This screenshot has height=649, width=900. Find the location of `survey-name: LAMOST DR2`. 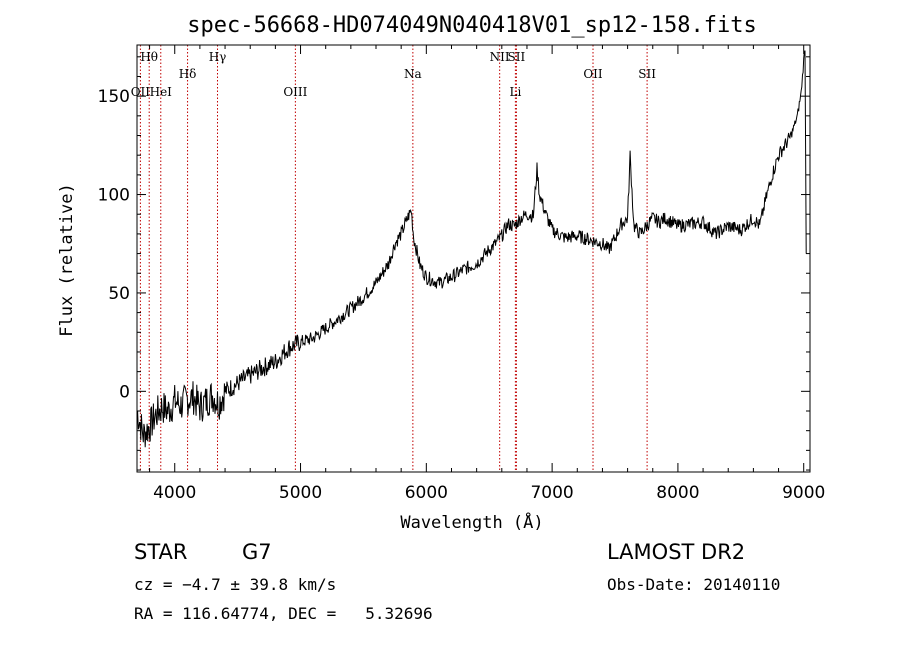

survey-name: LAMOST DR2 is located at coordinates (676, 552).